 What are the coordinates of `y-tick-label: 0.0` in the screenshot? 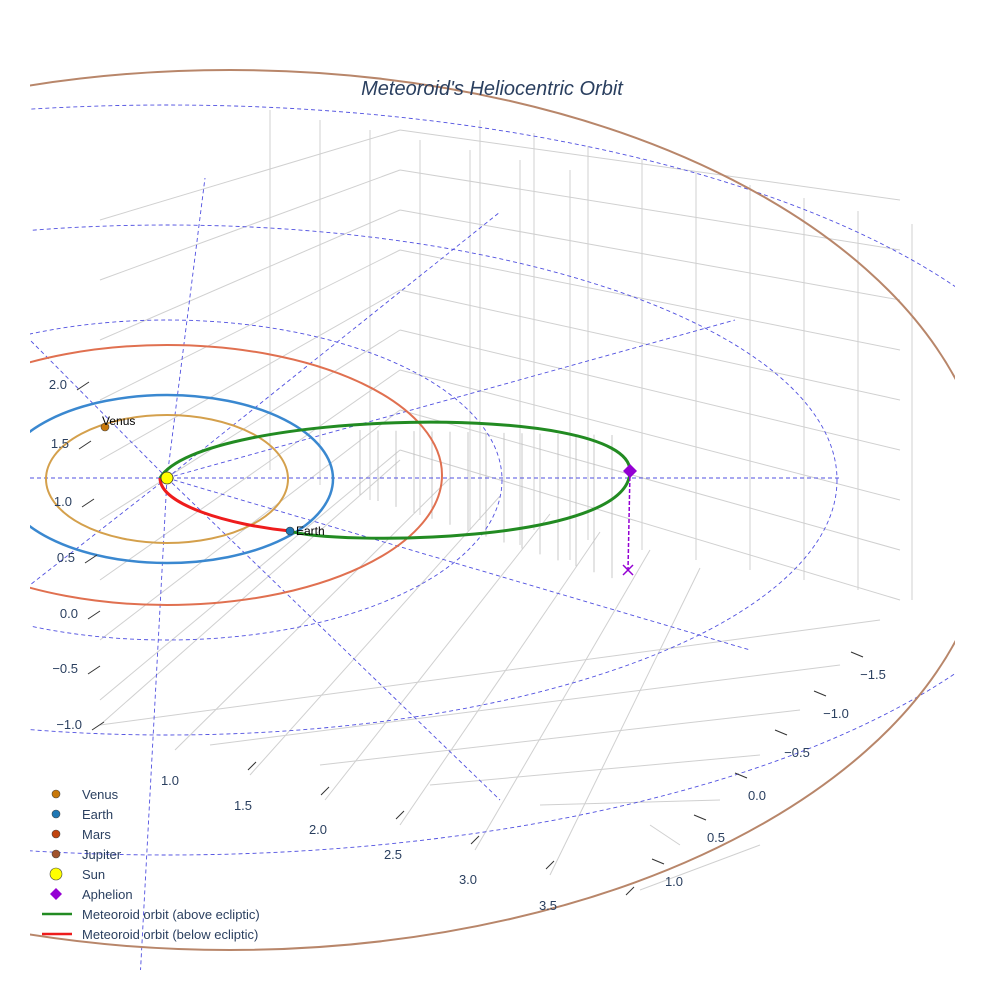 It's located at (757, 795).